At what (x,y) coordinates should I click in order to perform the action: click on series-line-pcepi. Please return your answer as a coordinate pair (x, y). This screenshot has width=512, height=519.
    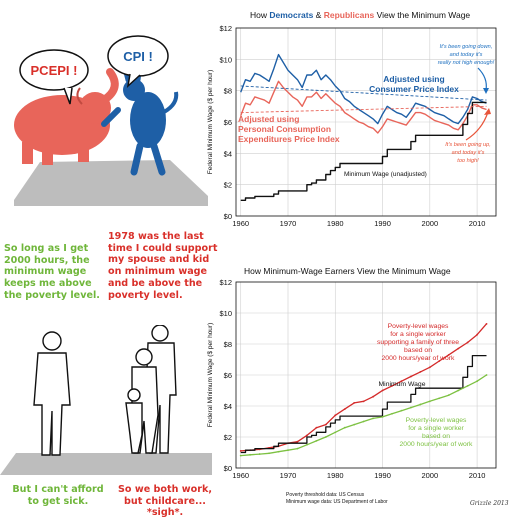
    Looking at the image, I should click on (363, 107).